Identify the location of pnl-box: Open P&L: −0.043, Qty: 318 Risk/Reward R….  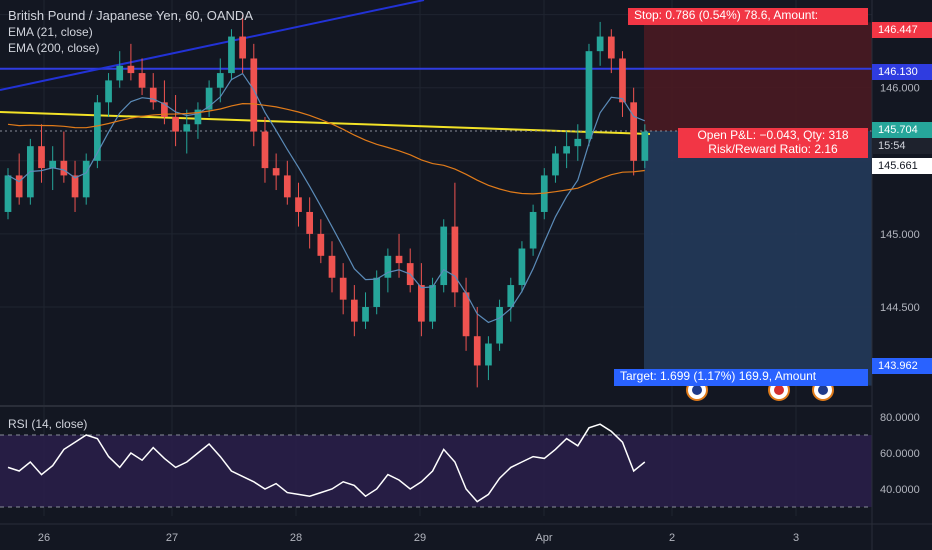
(773, 143).